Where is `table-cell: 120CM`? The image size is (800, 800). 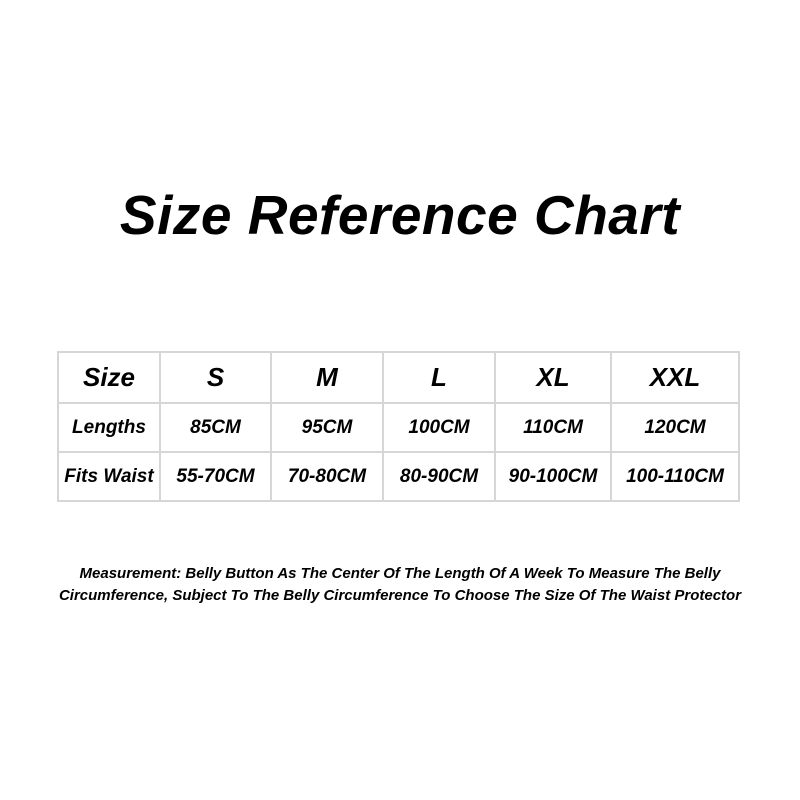 table-cell: 120CM is located at coordinates (675, 427).